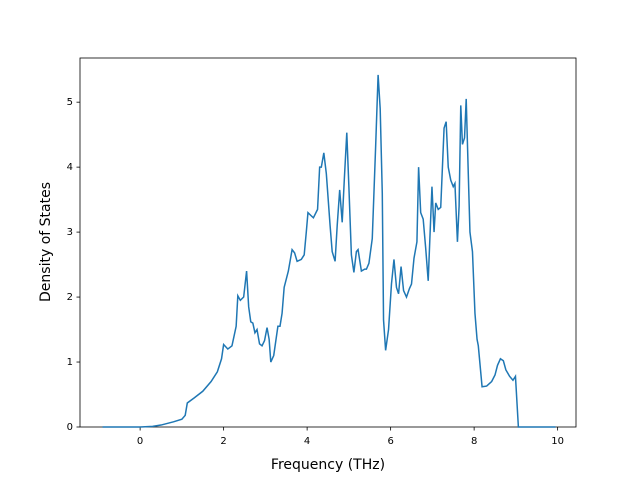 This screenshot has height=480, width=640. What do you see at coordinates (474, 441) in the screenshot?
I see `x-tick-label: 8` at bounding box center [474, 441].